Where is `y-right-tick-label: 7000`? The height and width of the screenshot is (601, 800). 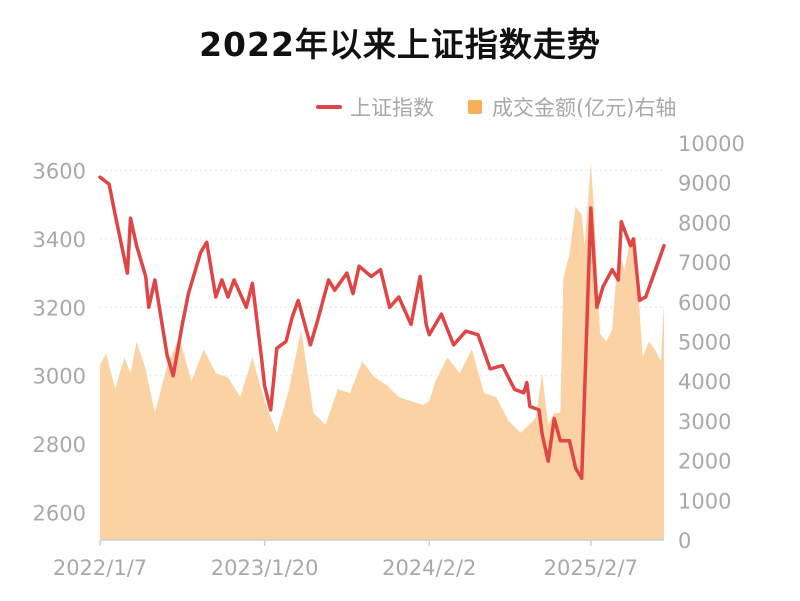
y-right-tick-label: 7000 is located at coordinates (704, 263).